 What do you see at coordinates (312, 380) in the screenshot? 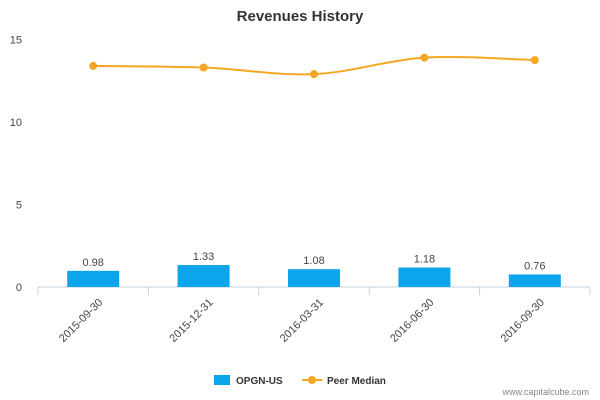
I see `legend-line-marker` at bounding box center [312, 380].